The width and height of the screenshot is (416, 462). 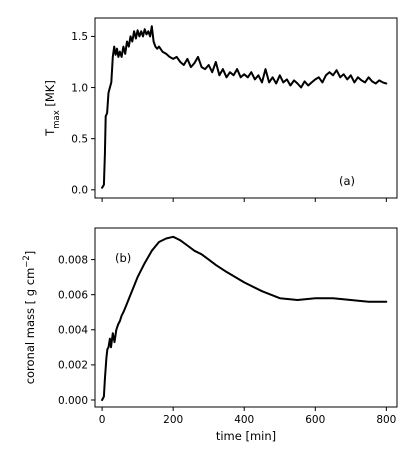 What do you see at coordinates (79, 191) in the screenshot?
I see `y-tick-label: 0.0` at bounding box center [79, 191].